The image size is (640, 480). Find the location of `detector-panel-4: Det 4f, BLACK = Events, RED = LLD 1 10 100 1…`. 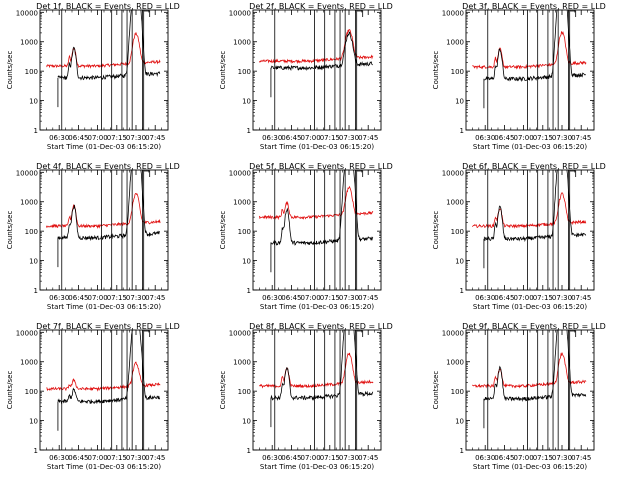

detector-panel-4: Det 4f, BLACK = Events, RED = LLD 1 10 100 1… is located at coordinates (93, 236).